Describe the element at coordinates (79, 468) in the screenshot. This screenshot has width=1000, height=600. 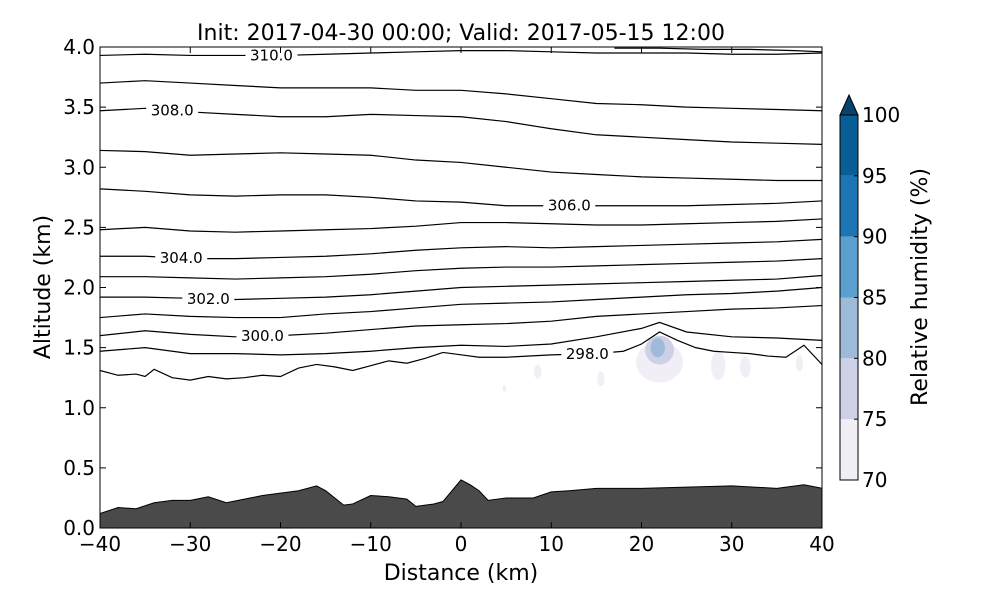
I see `y-tick-label: 0.5` at that location.